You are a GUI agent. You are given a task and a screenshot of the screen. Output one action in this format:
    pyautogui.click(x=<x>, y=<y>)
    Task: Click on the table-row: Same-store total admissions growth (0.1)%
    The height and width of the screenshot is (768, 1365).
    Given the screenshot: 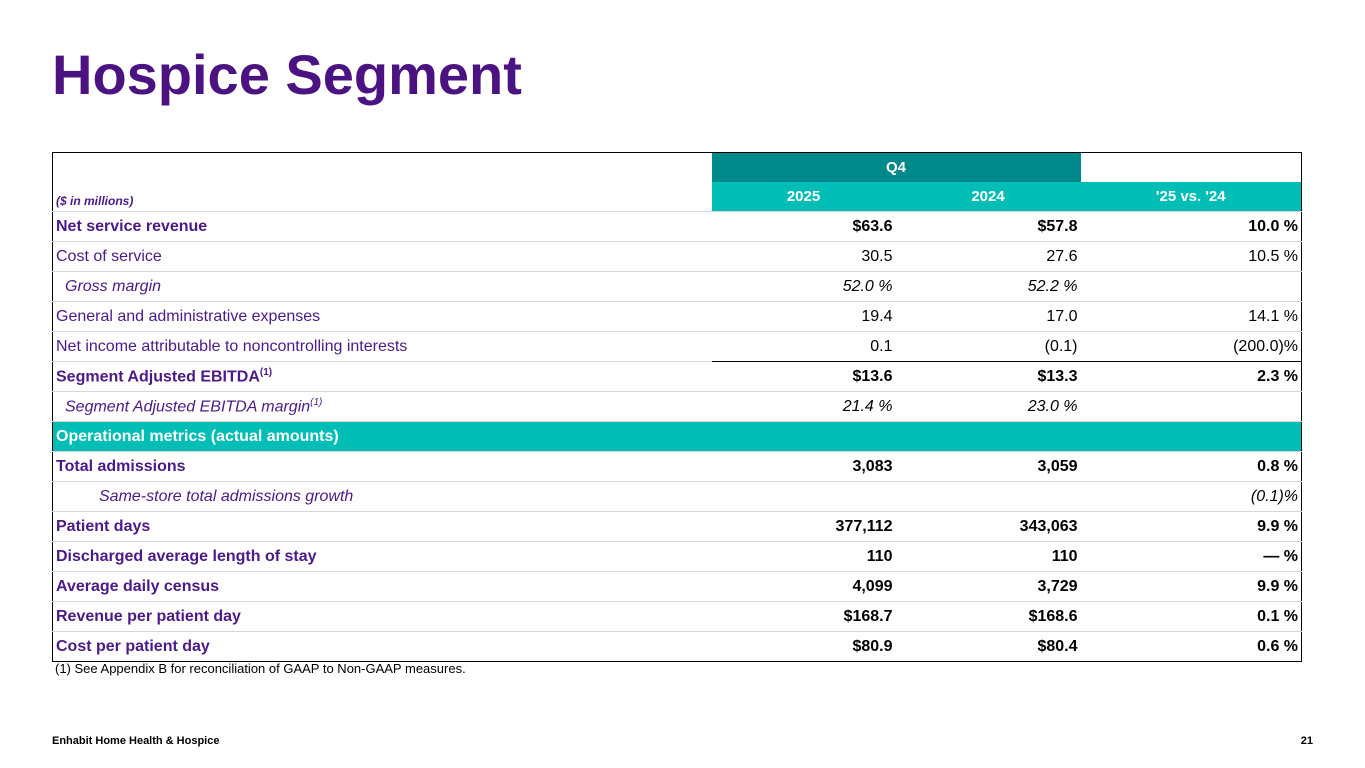 What is the action you would take?
    pyautogui.click(x=677, y=496)
    